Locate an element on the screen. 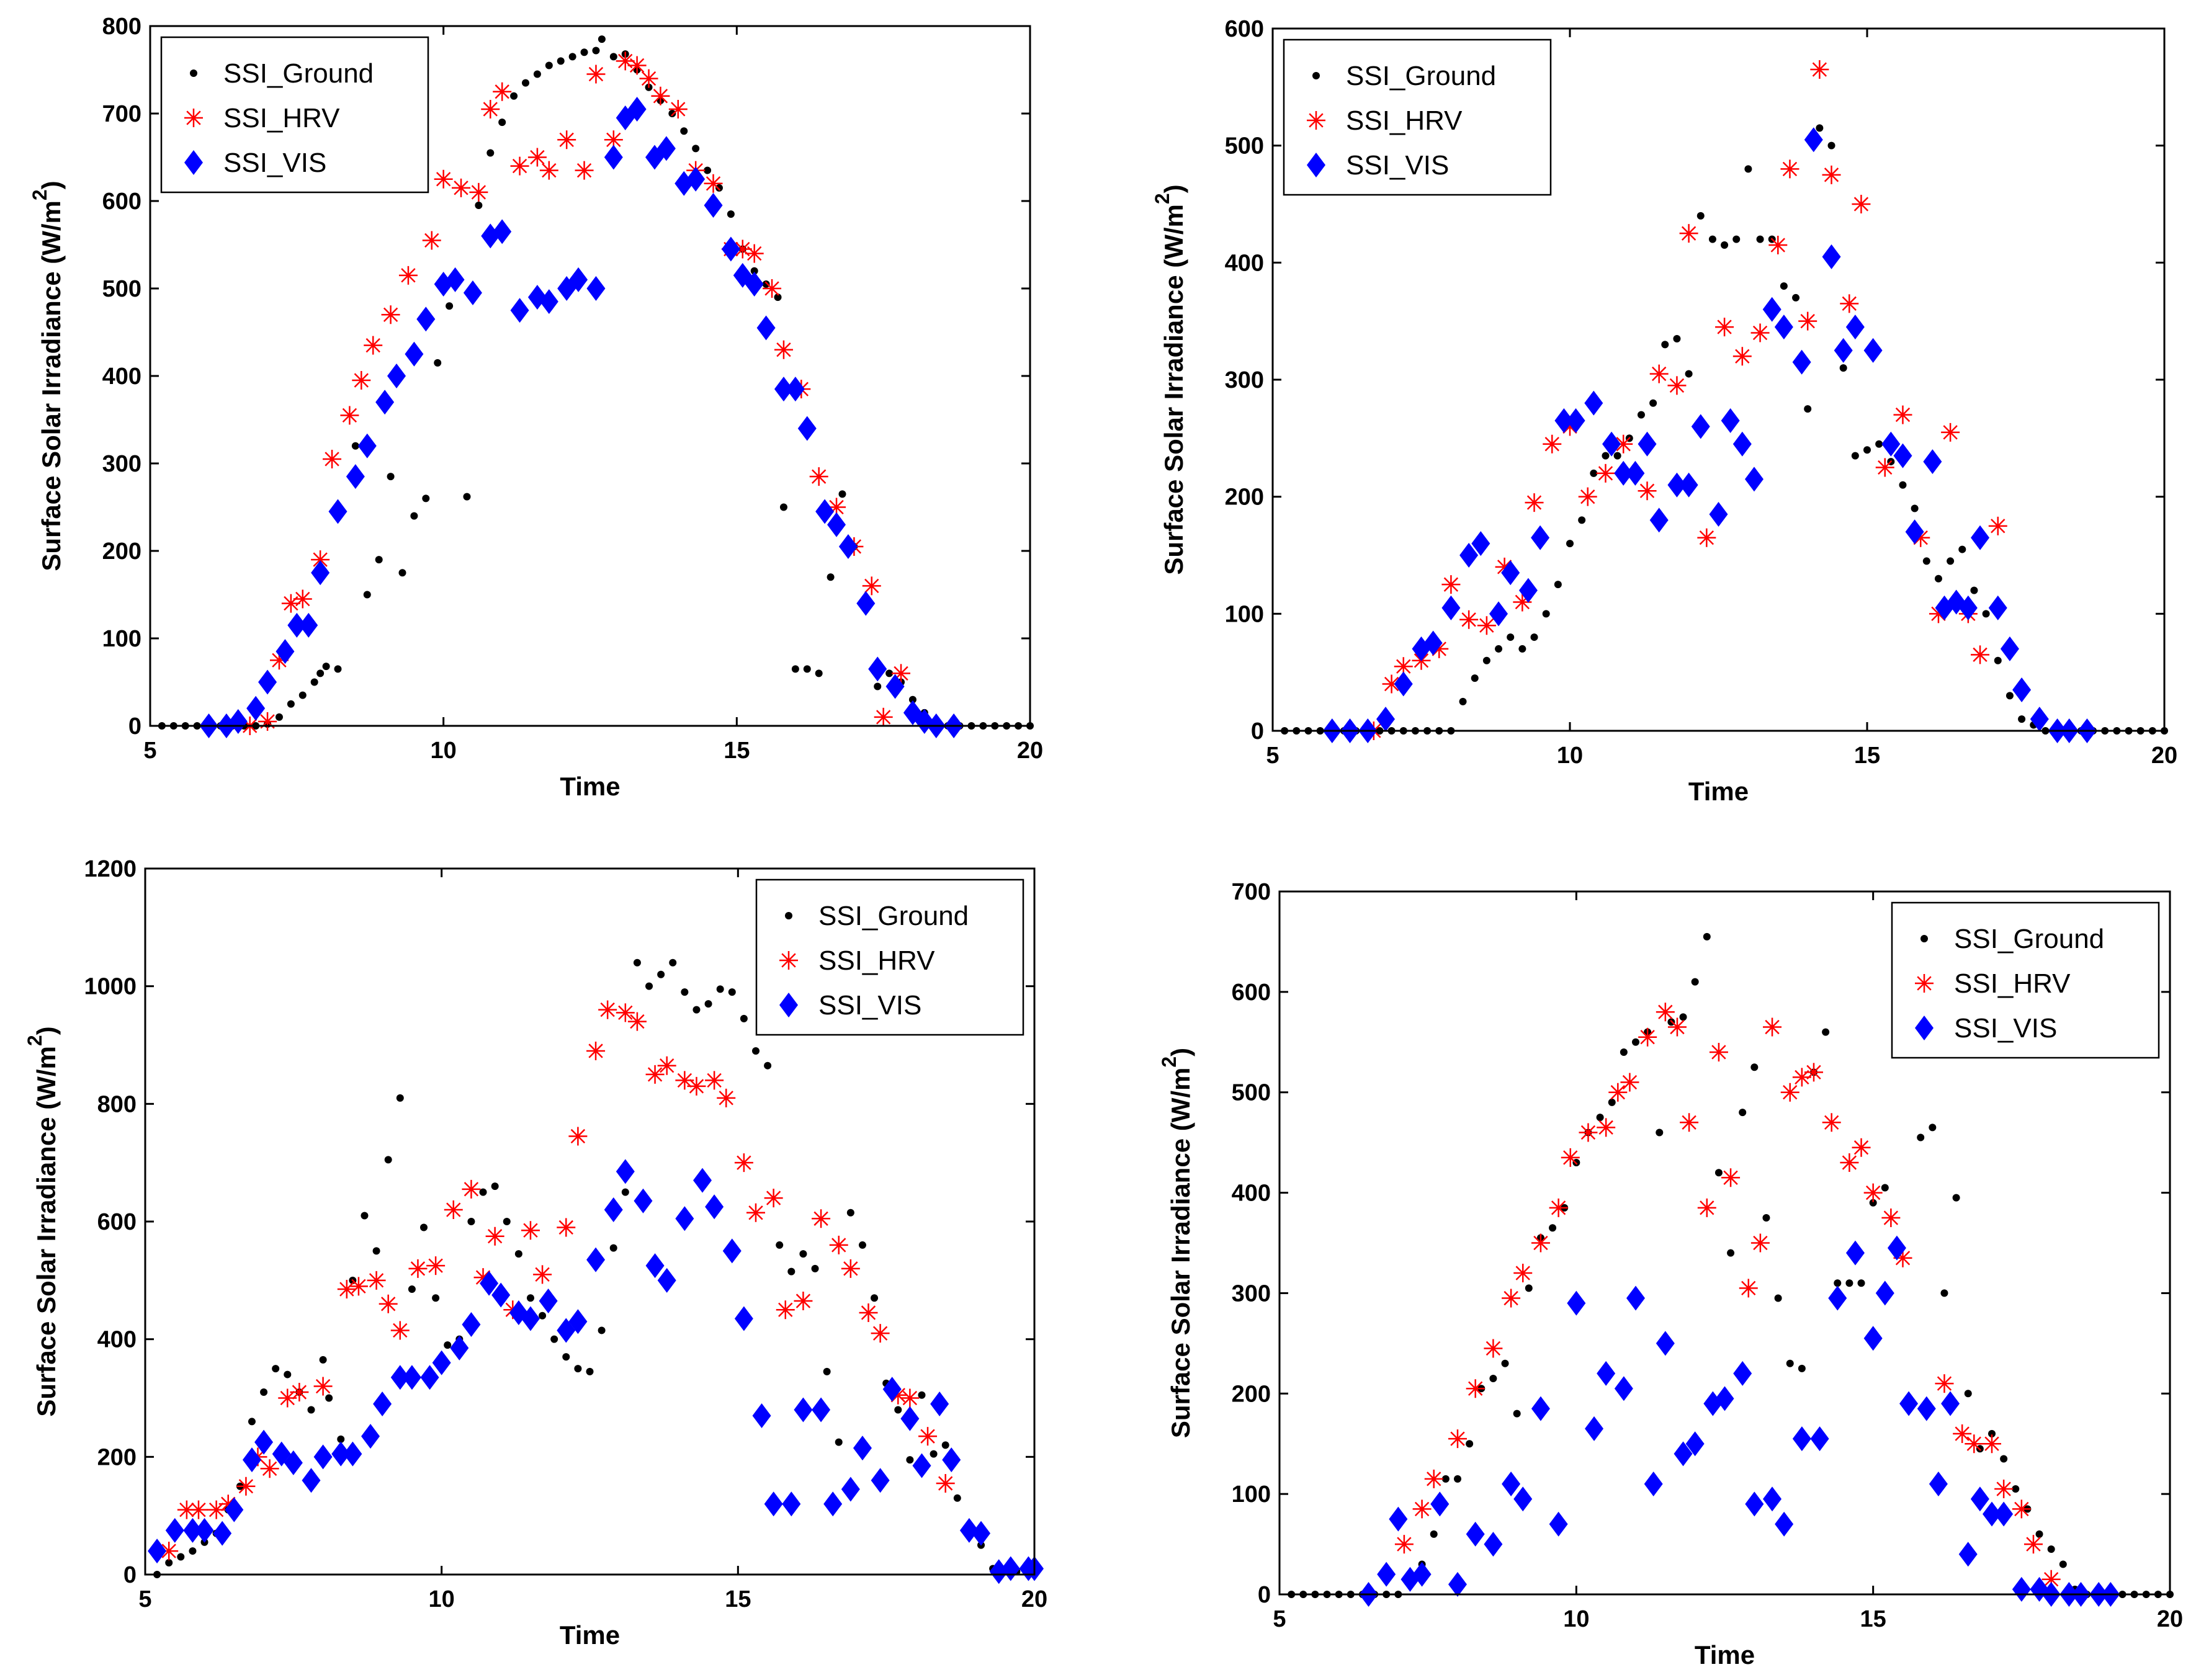 This screenshot has height=1680, width=2196. legend-label: SSI_HRV is located at coordinates (281, 118).